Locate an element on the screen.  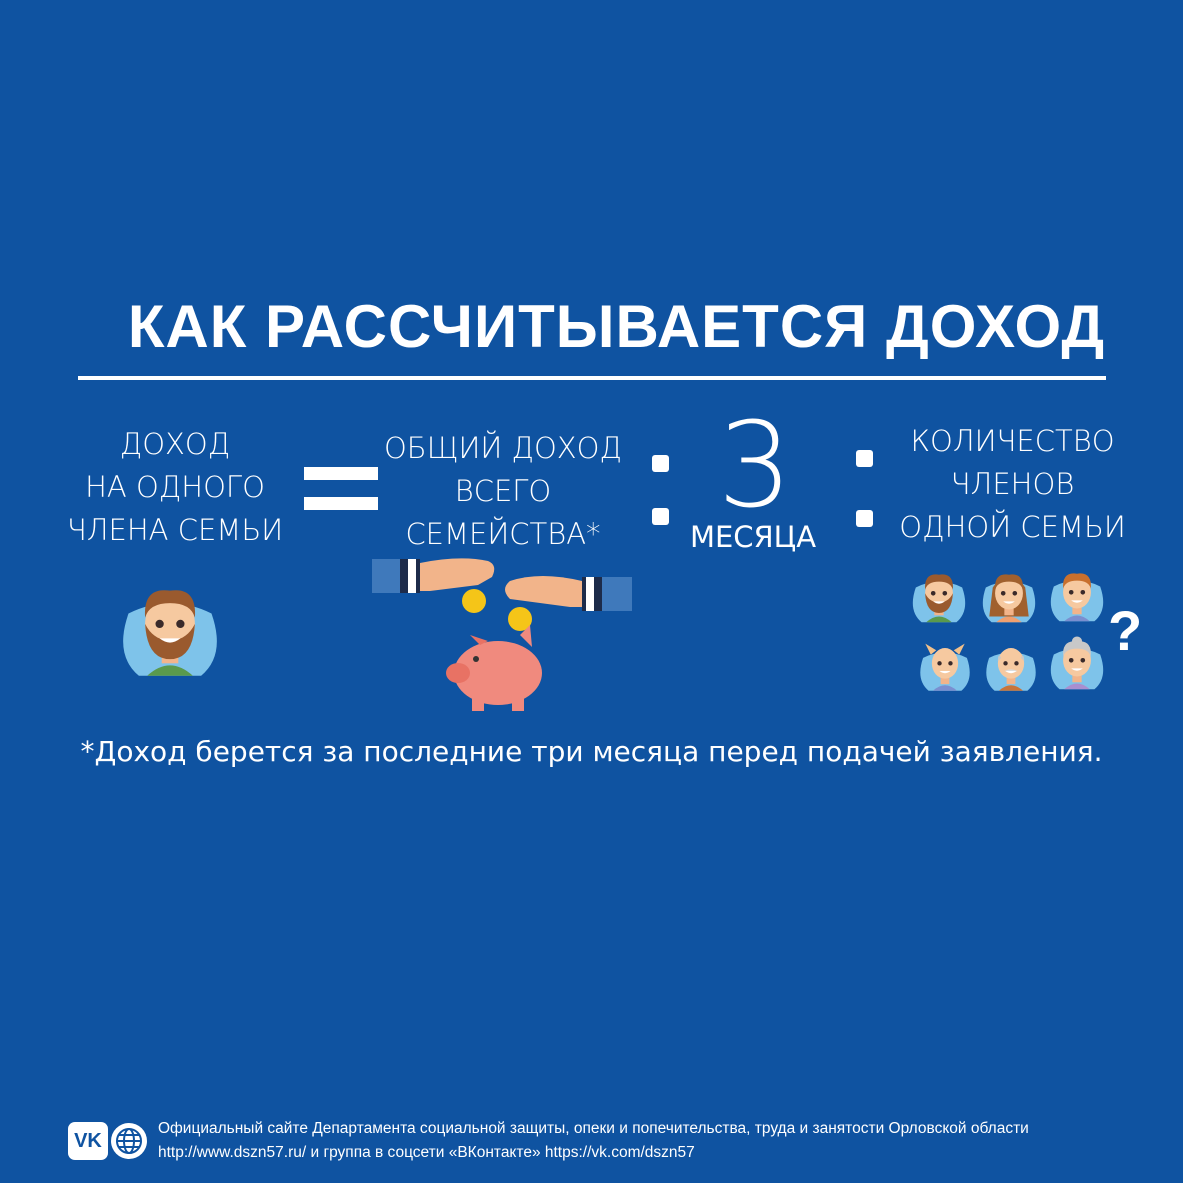
globe-icon is located at coordinates (129, 1141).